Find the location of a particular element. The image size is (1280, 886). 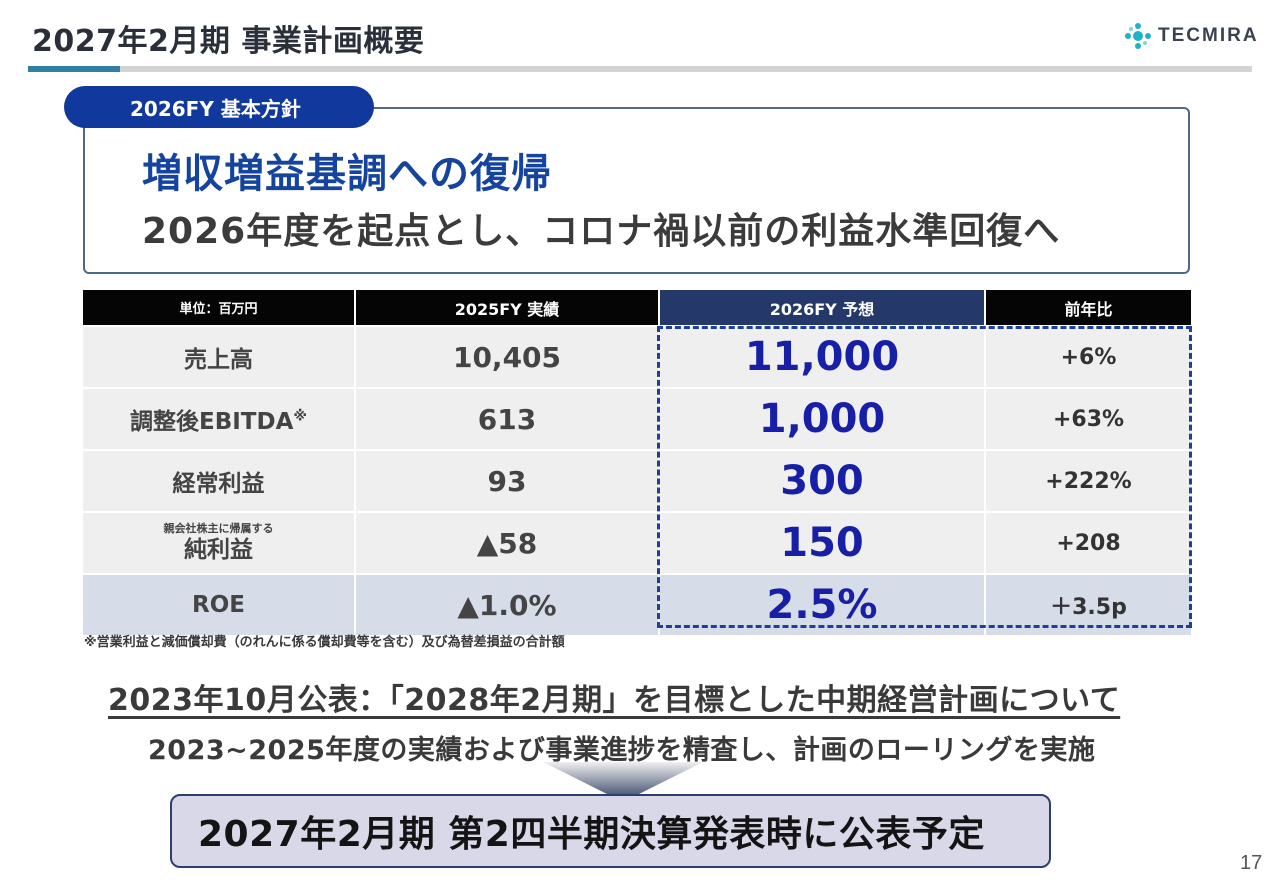

table-row: 売上高 10,405 11,000 +6% is located at coordinates (637, 356).